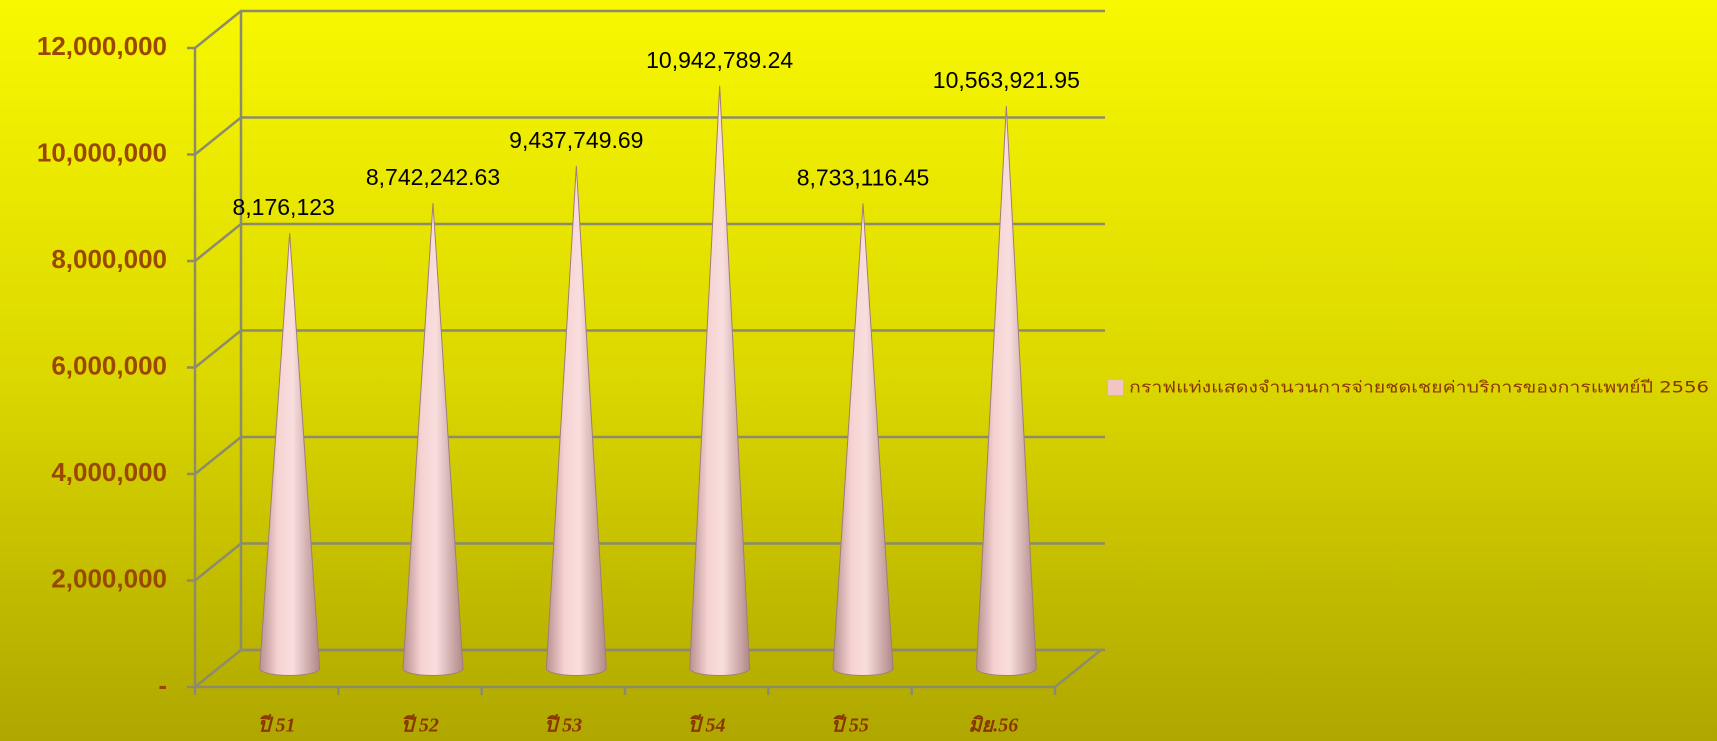  I want to click on y-tick-label: 10,000,000, so click(102, 152).